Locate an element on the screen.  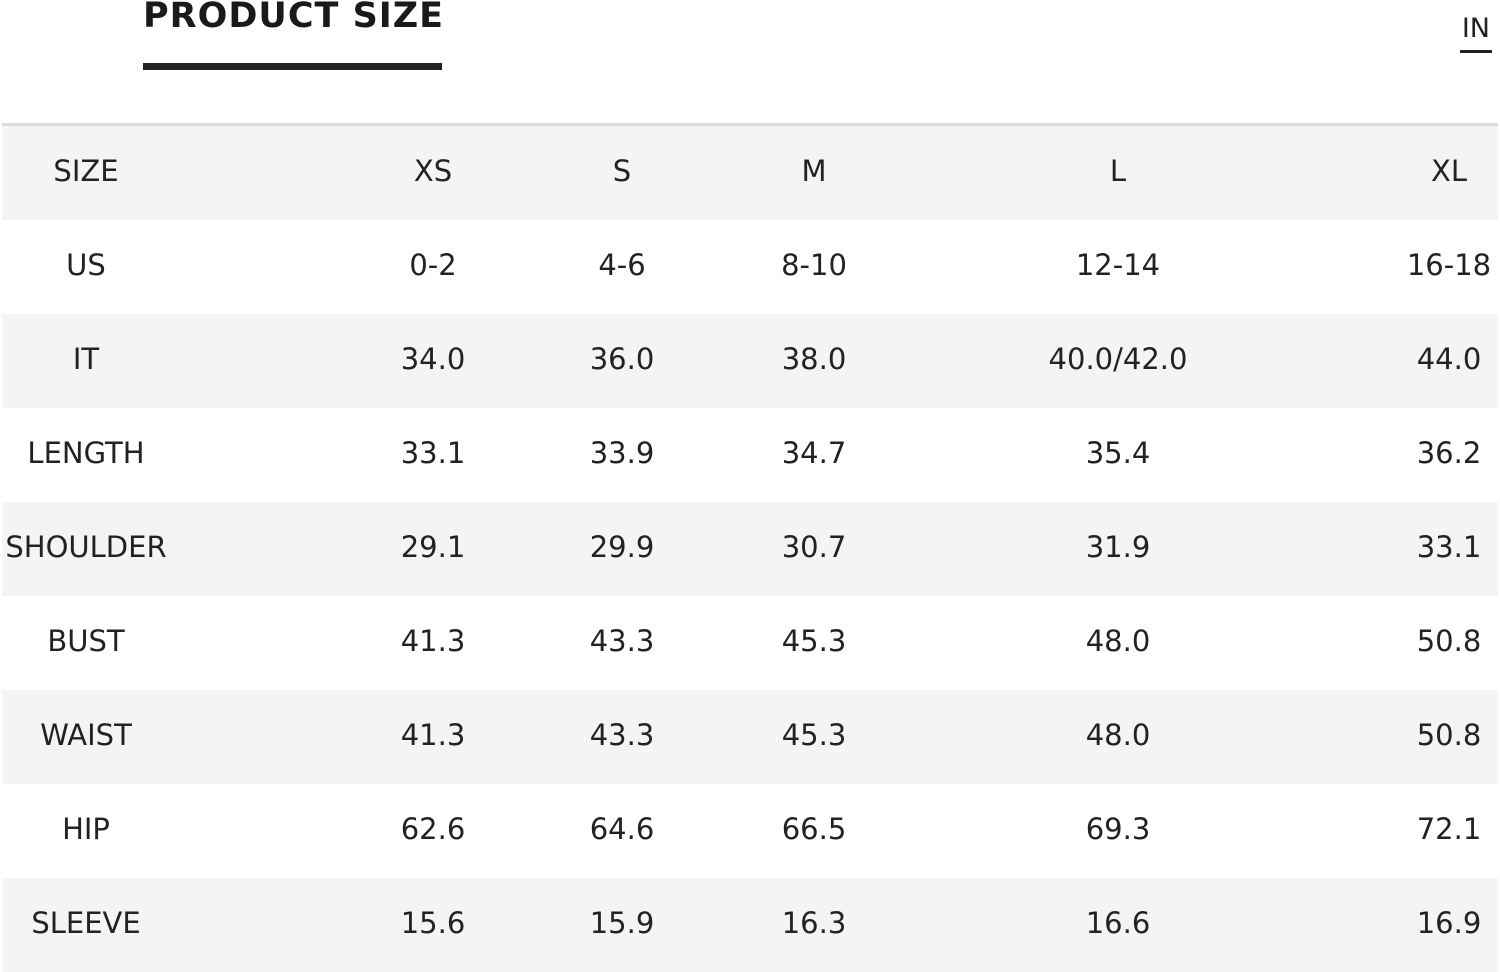
table-cell: 40.0/42.0 is located at coordinates (1118, 359).